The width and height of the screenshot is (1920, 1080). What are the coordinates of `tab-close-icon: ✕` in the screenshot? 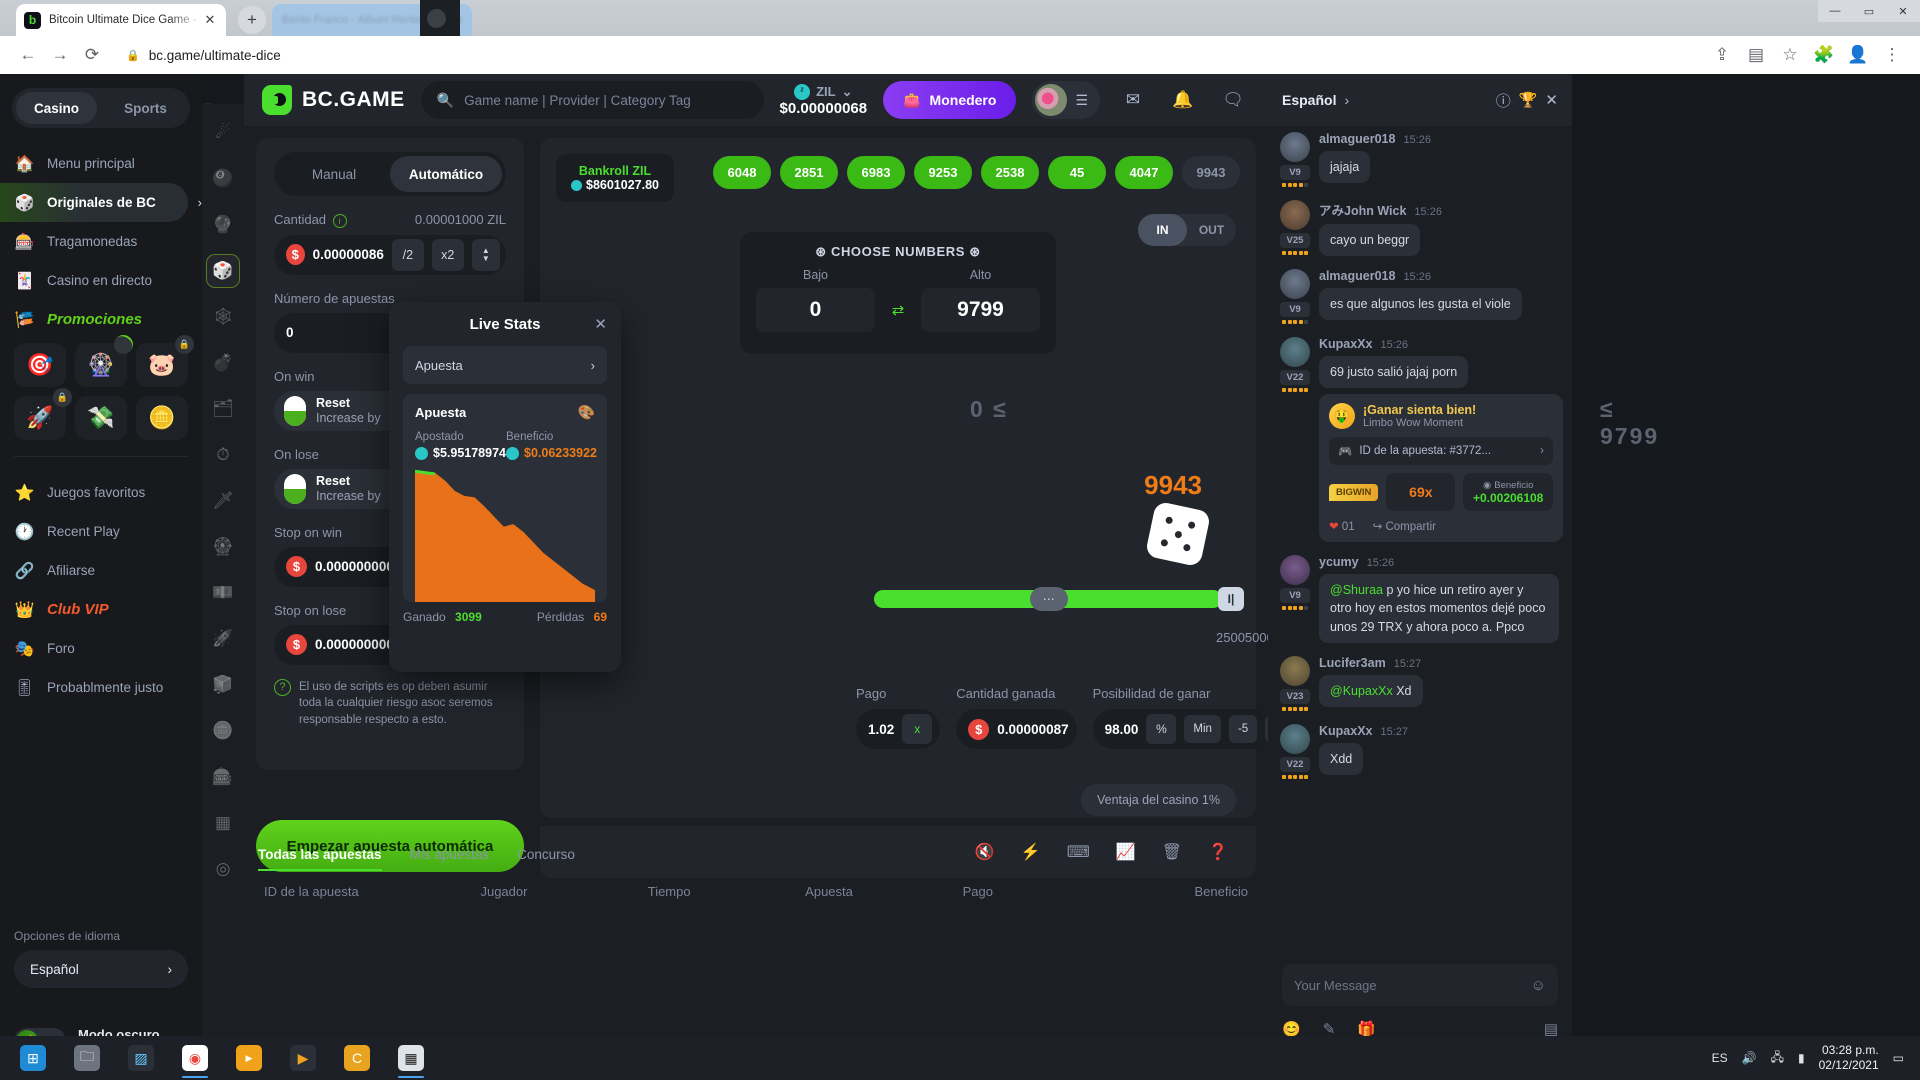 It's located at (210, 19).